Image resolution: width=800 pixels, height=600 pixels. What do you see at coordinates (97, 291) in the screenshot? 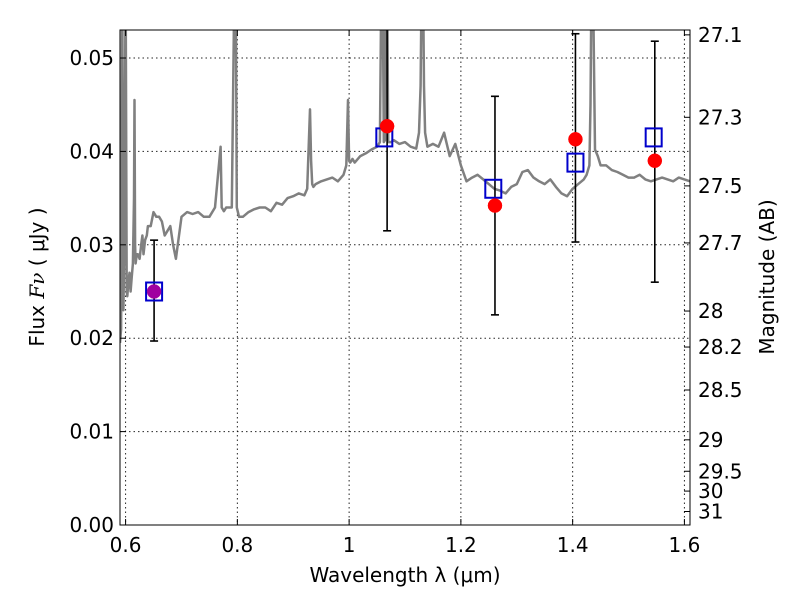
I see `y-axis-ticks: 0.00 0.01 0.02 0.03 0.04 0.05` at bounding box center [97, 291].